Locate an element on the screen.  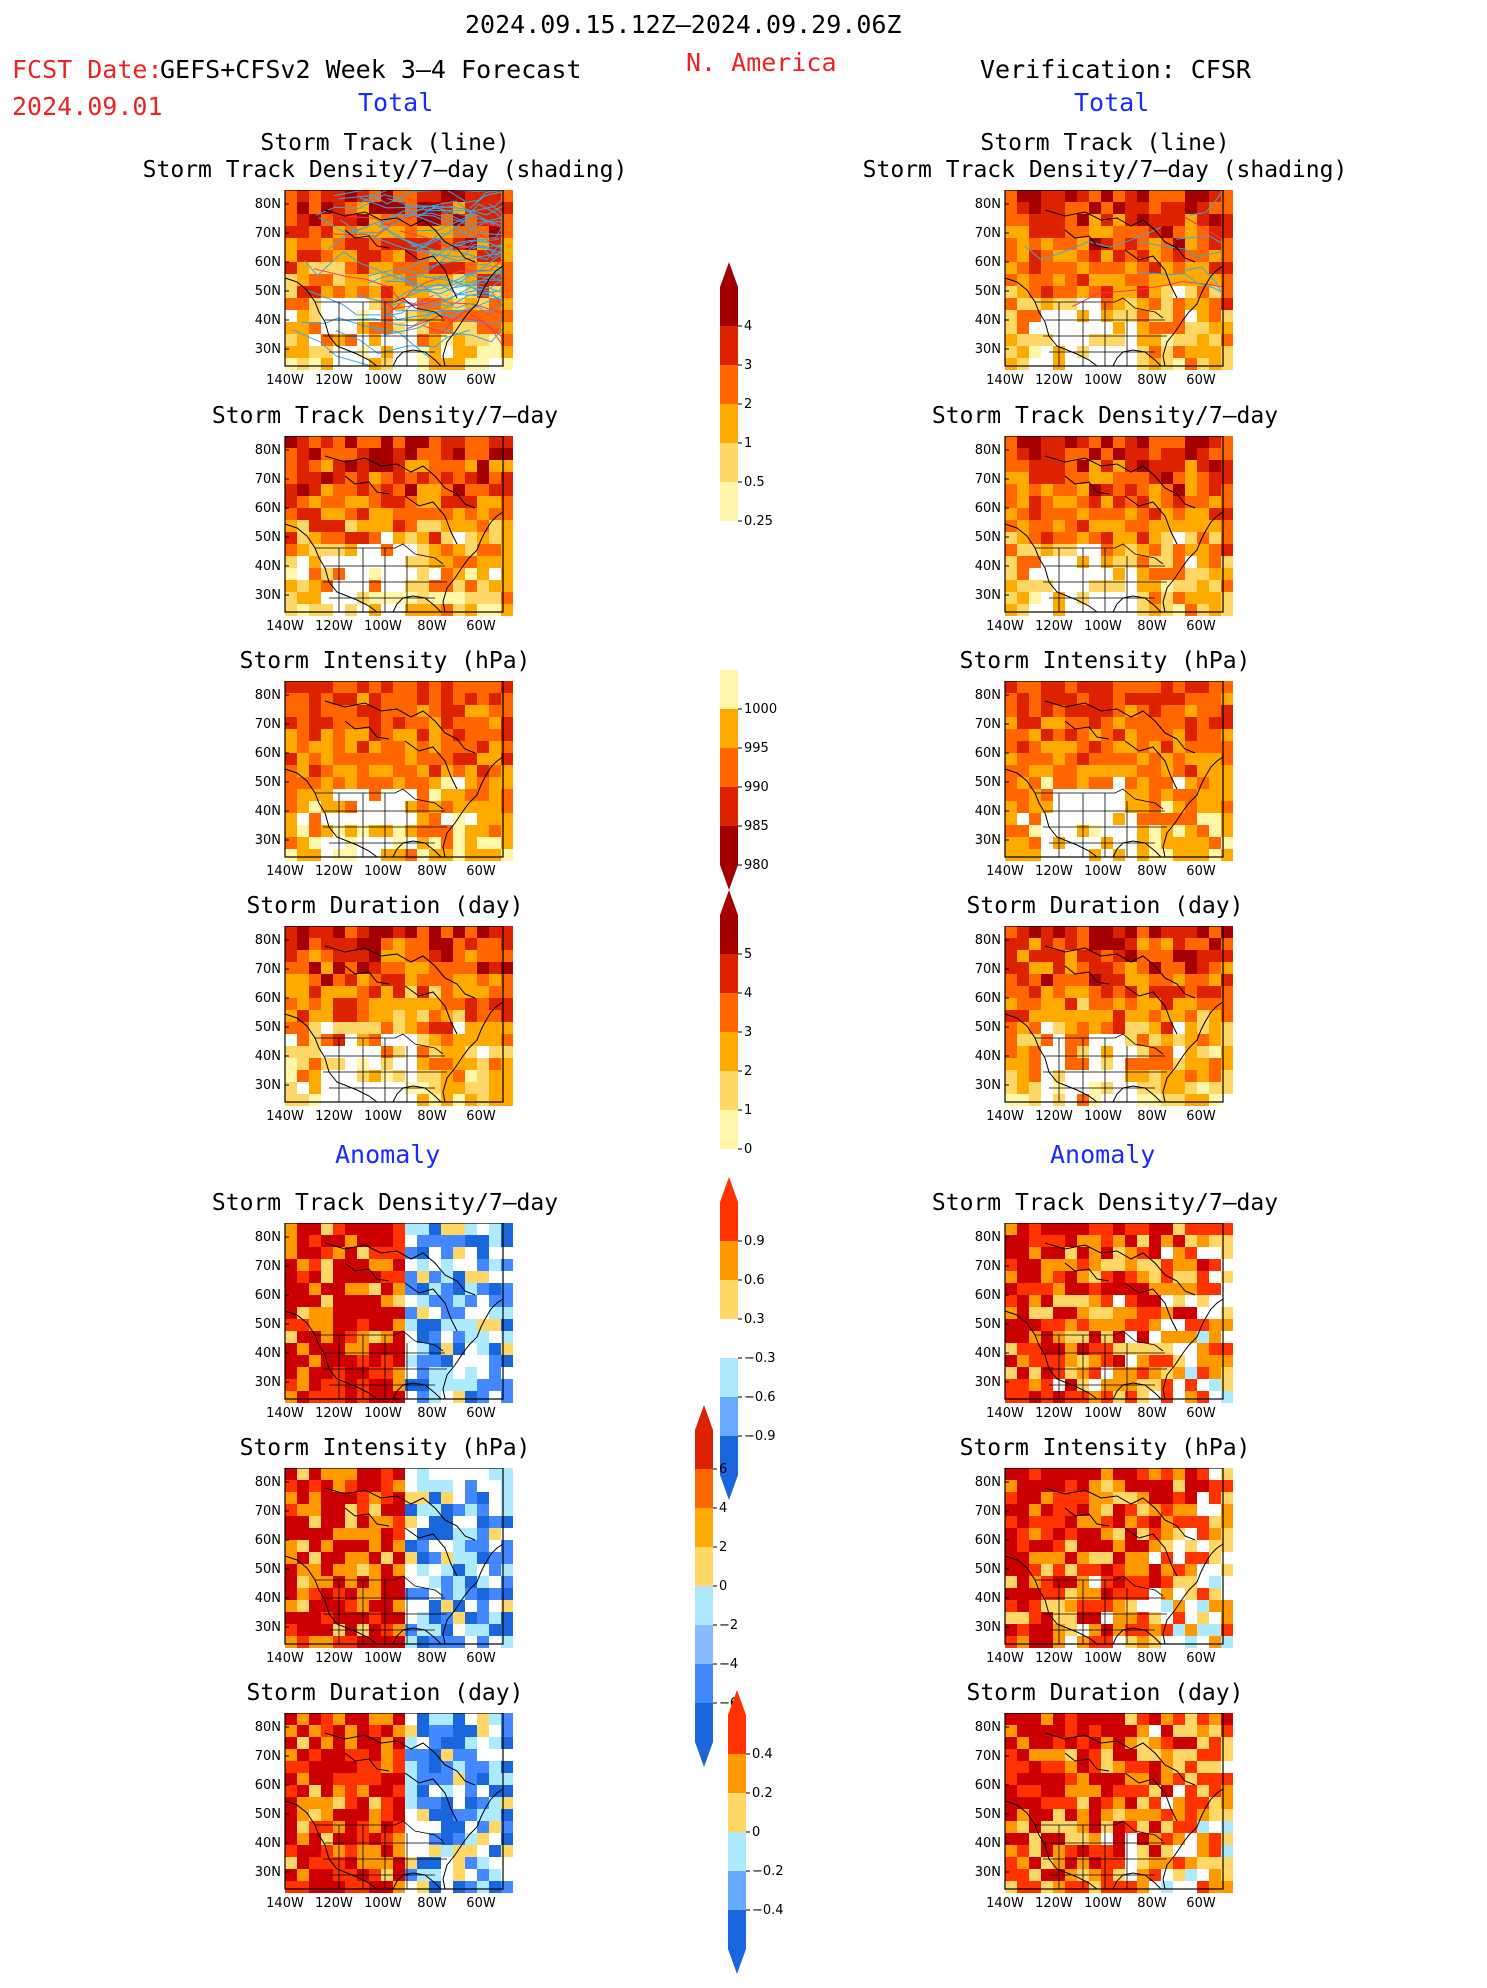
colorbar-label: −0.3 is located at coordinates (760, 1358).